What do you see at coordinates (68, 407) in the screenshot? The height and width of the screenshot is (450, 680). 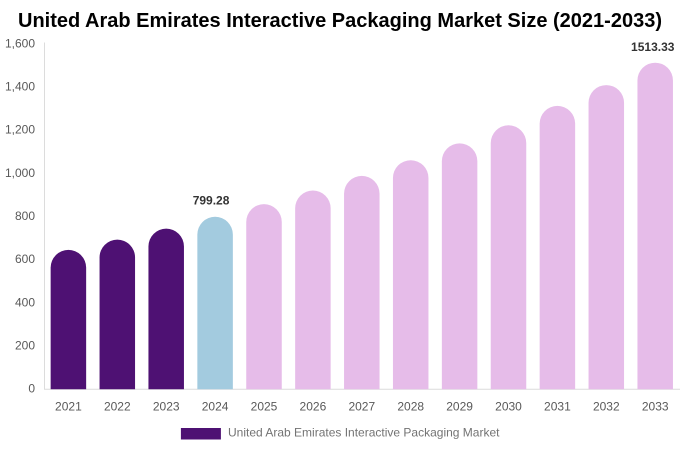 I see `svg-text: 2021` at bounding box center [68, 407].